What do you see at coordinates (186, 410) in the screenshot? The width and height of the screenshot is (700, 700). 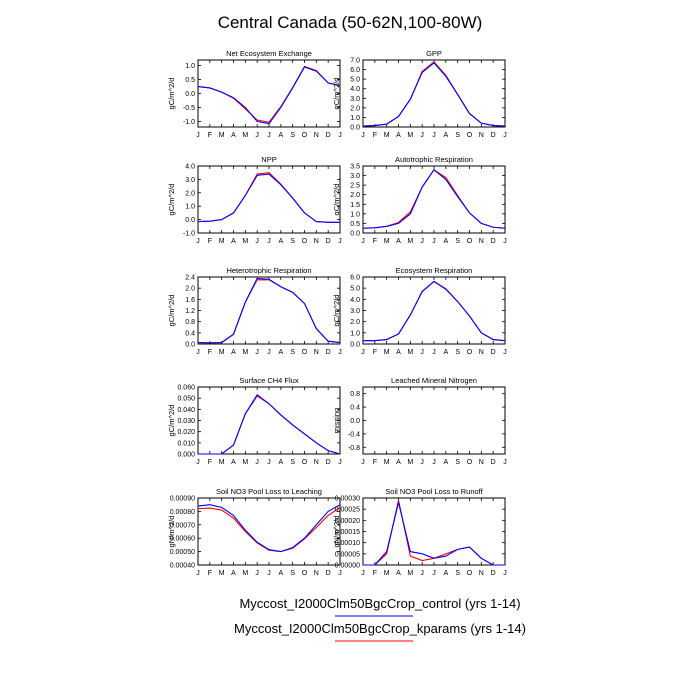 I see `y-tick-label: 0.040` at bounding box center [186, 410].